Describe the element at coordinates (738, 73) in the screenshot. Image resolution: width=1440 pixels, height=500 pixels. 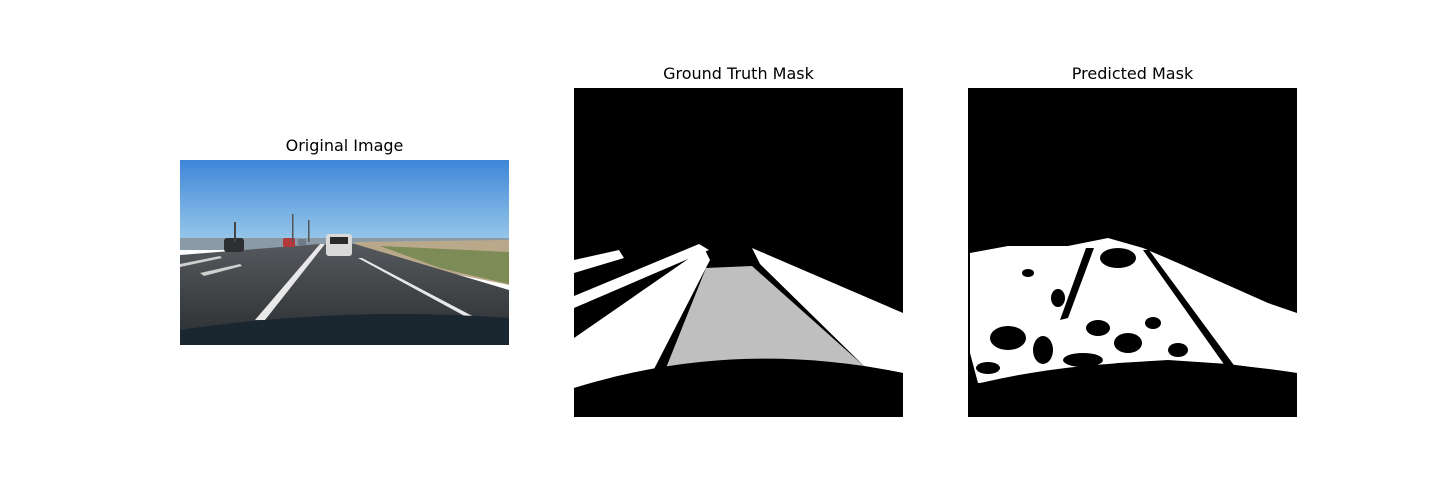
I see `ground-truth-title: Ground Truth Mask` at that location.